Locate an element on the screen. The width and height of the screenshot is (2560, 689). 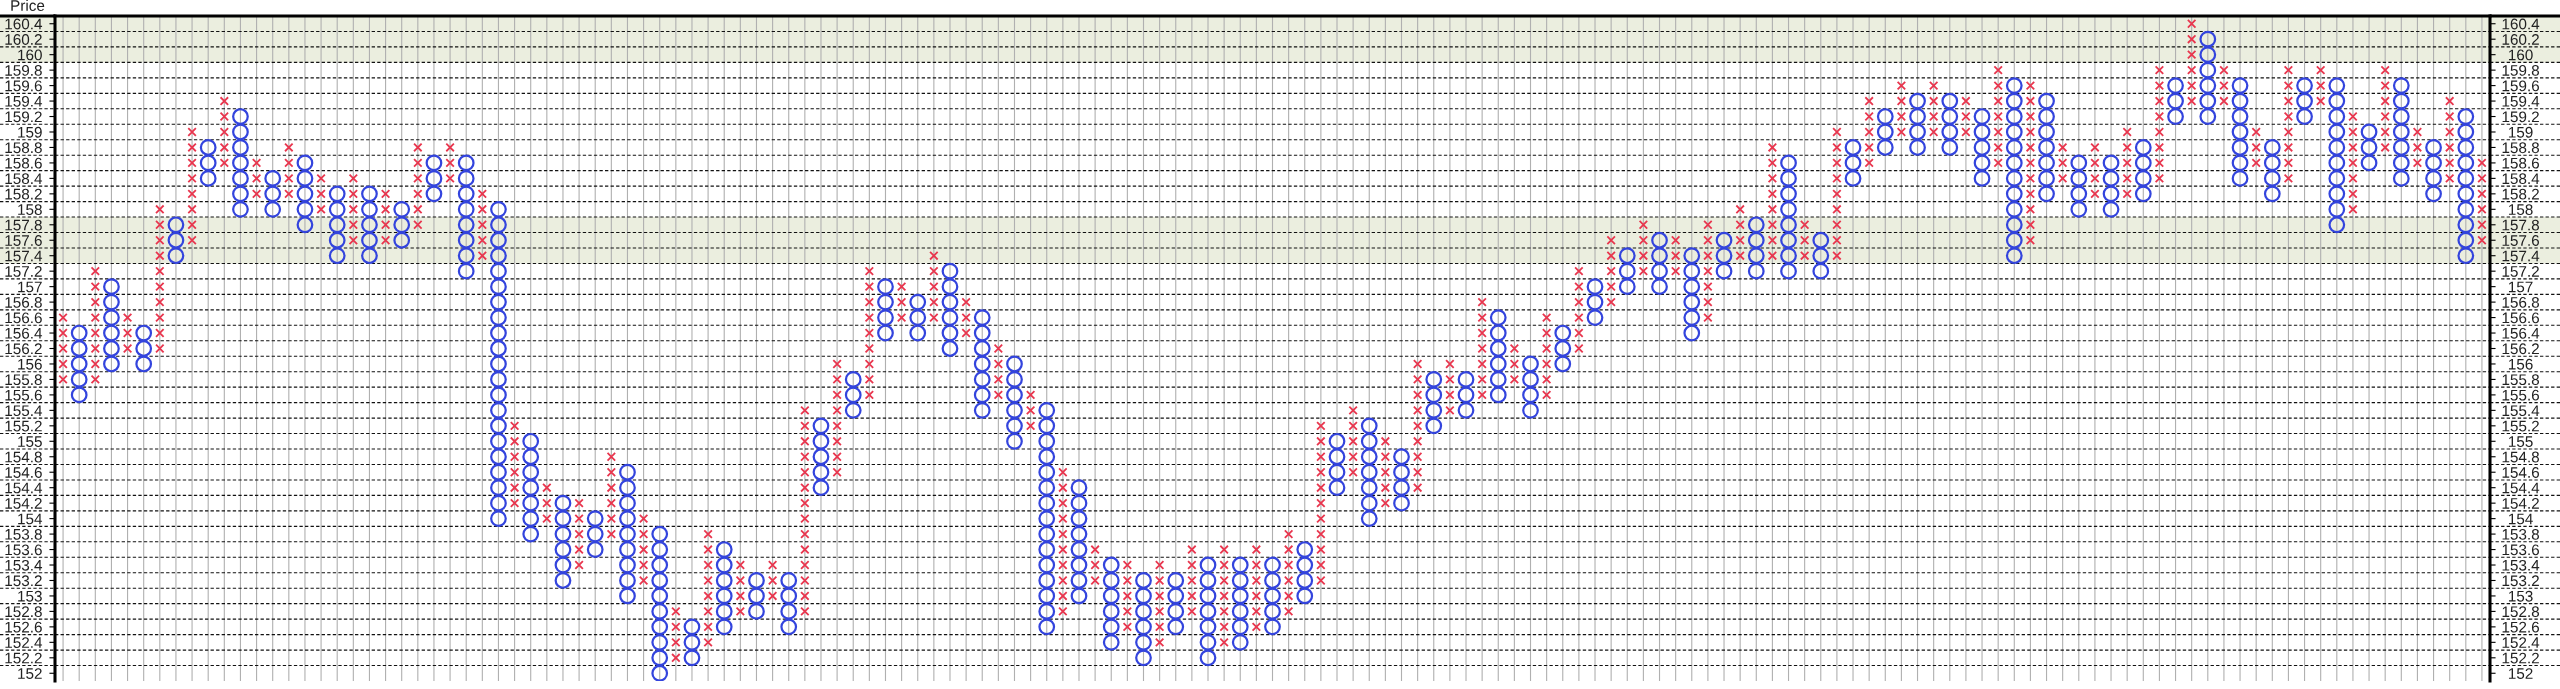
y2-tick-label: 159.4 is located at coordinates (2521, 101).